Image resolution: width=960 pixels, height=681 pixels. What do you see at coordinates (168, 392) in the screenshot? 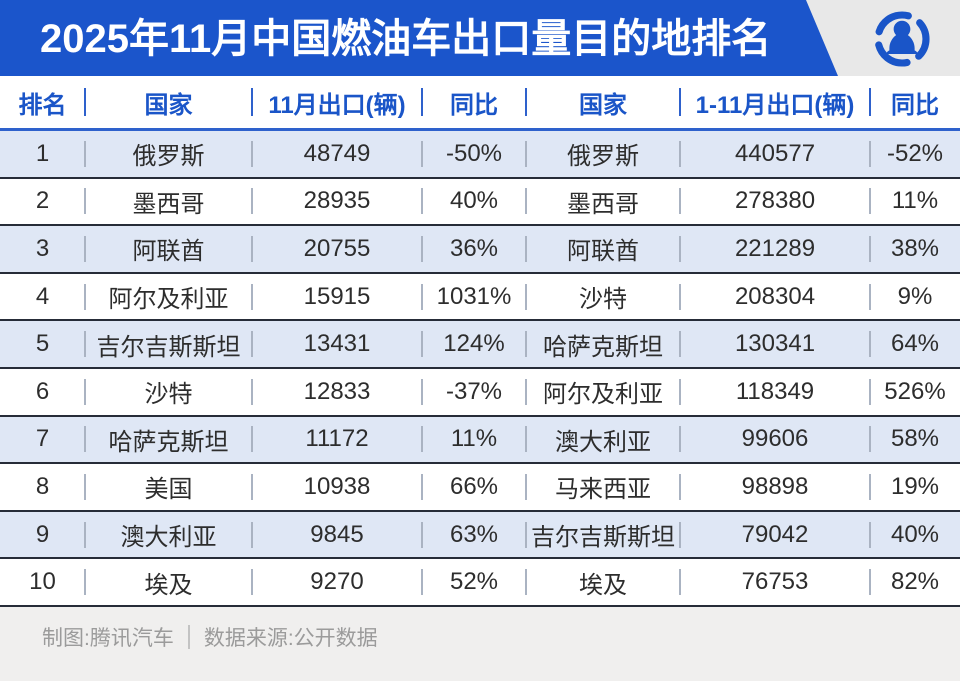
I see `country-nov-cell: 沙特` at bounding box center [168, 392].